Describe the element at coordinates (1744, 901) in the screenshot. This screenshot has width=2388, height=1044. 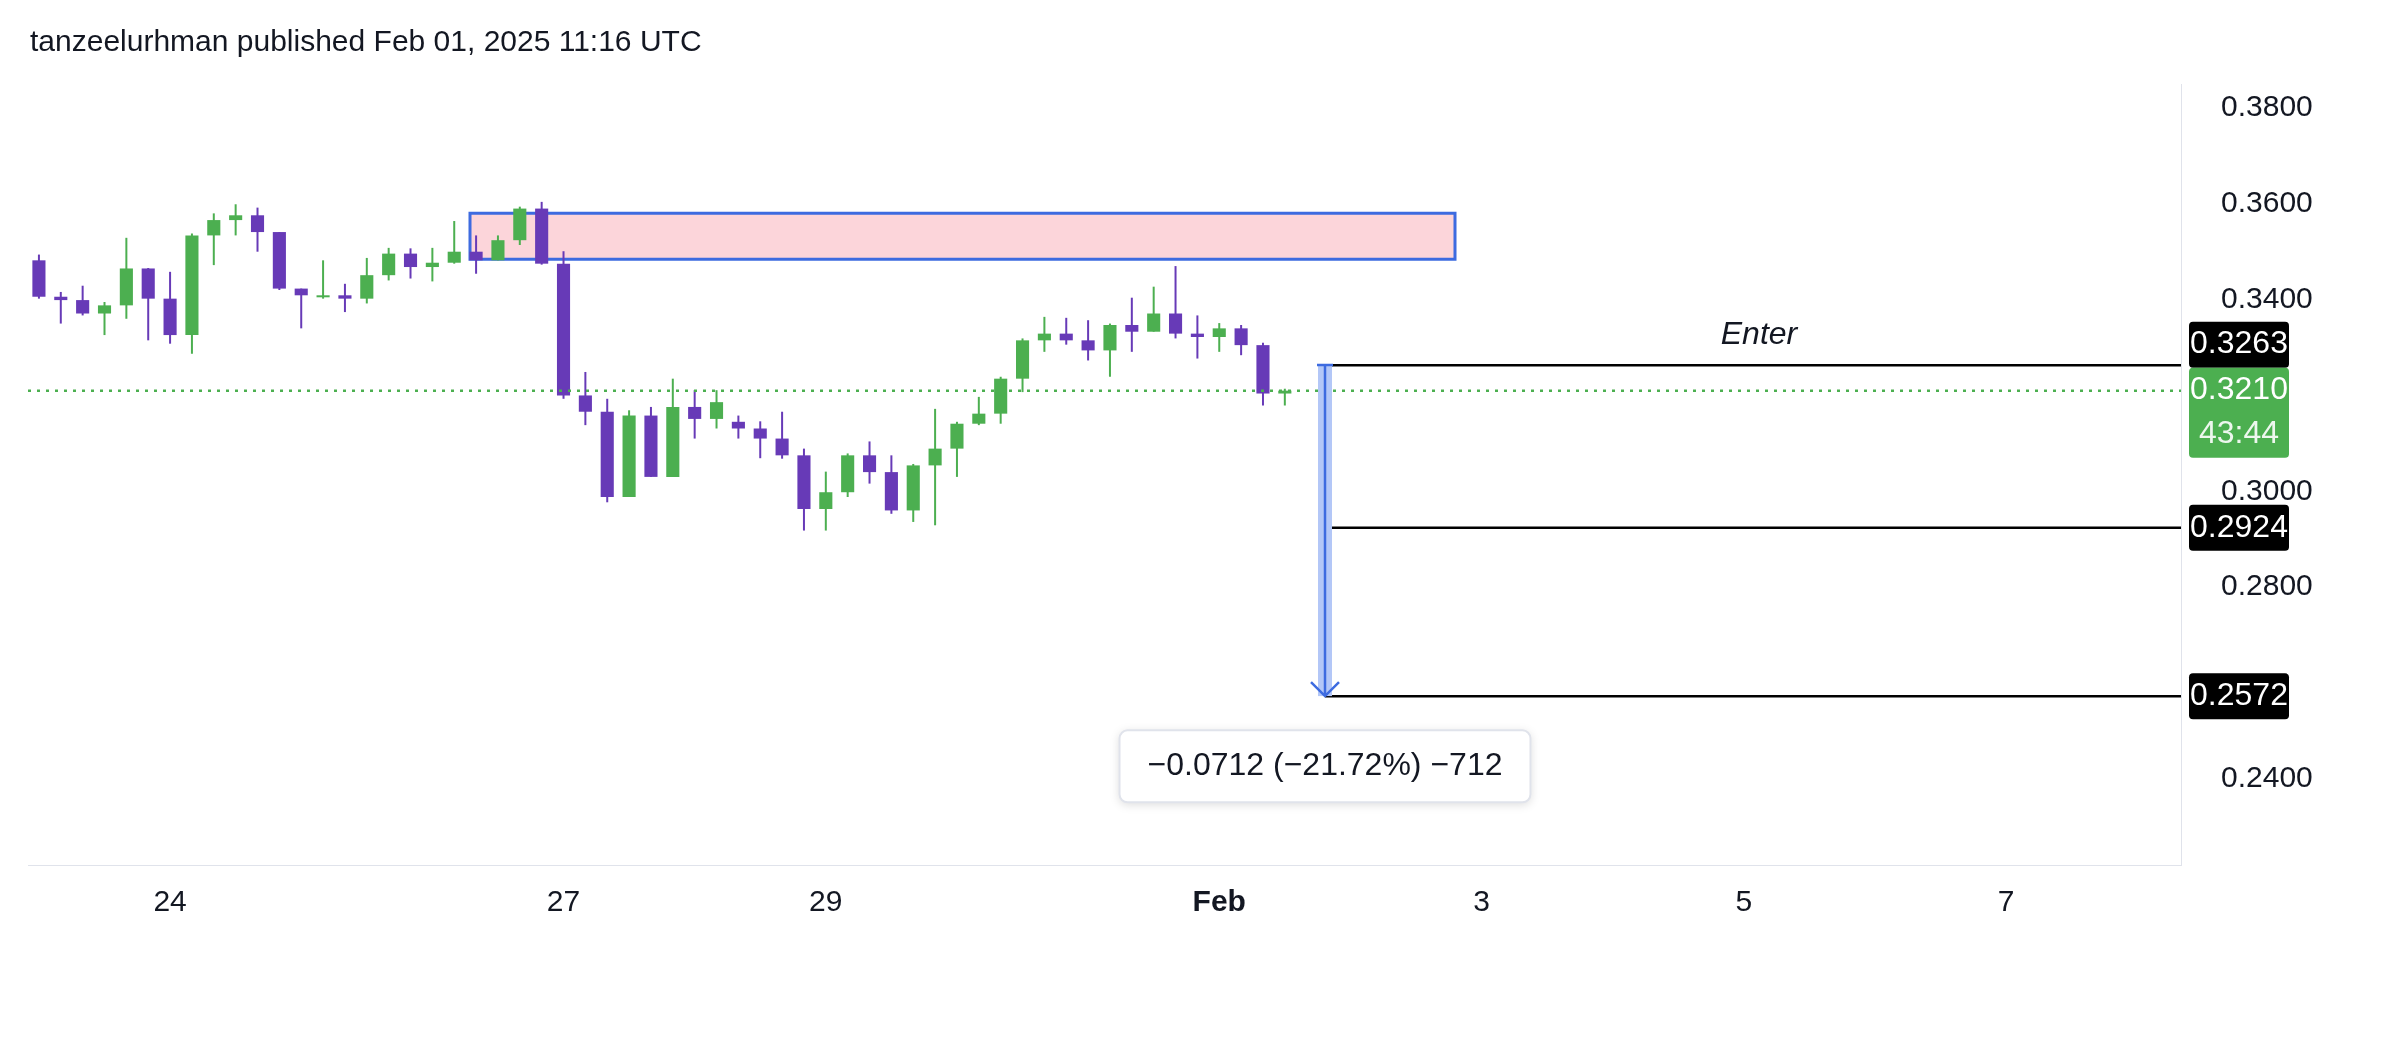
I see `x-tick-label: 5` at that location.